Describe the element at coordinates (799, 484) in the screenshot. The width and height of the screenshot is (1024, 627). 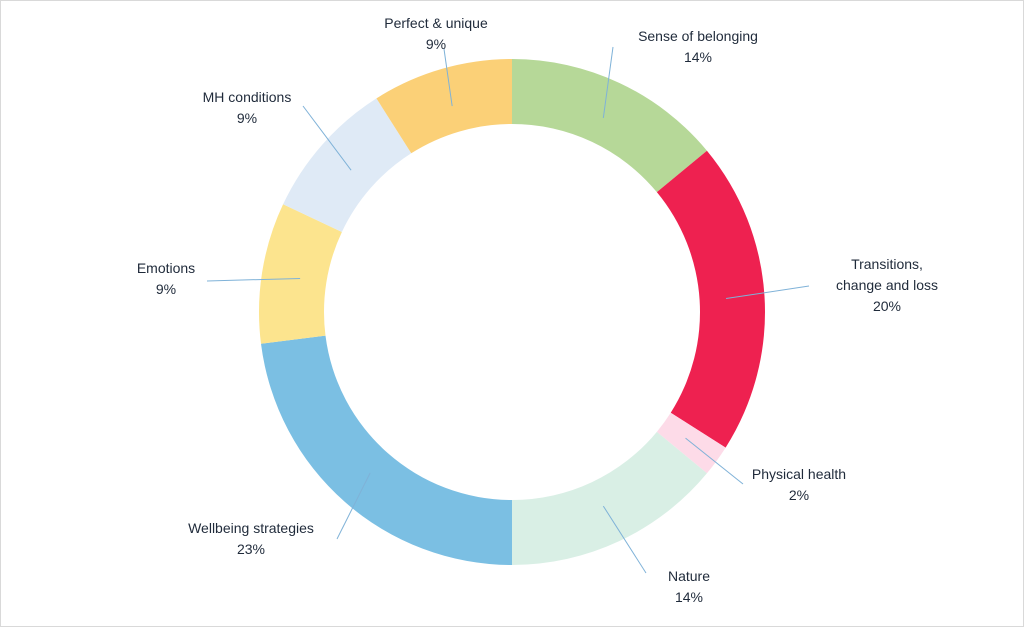
I see `data-label-physical-health: Physical health 2%` at that location.